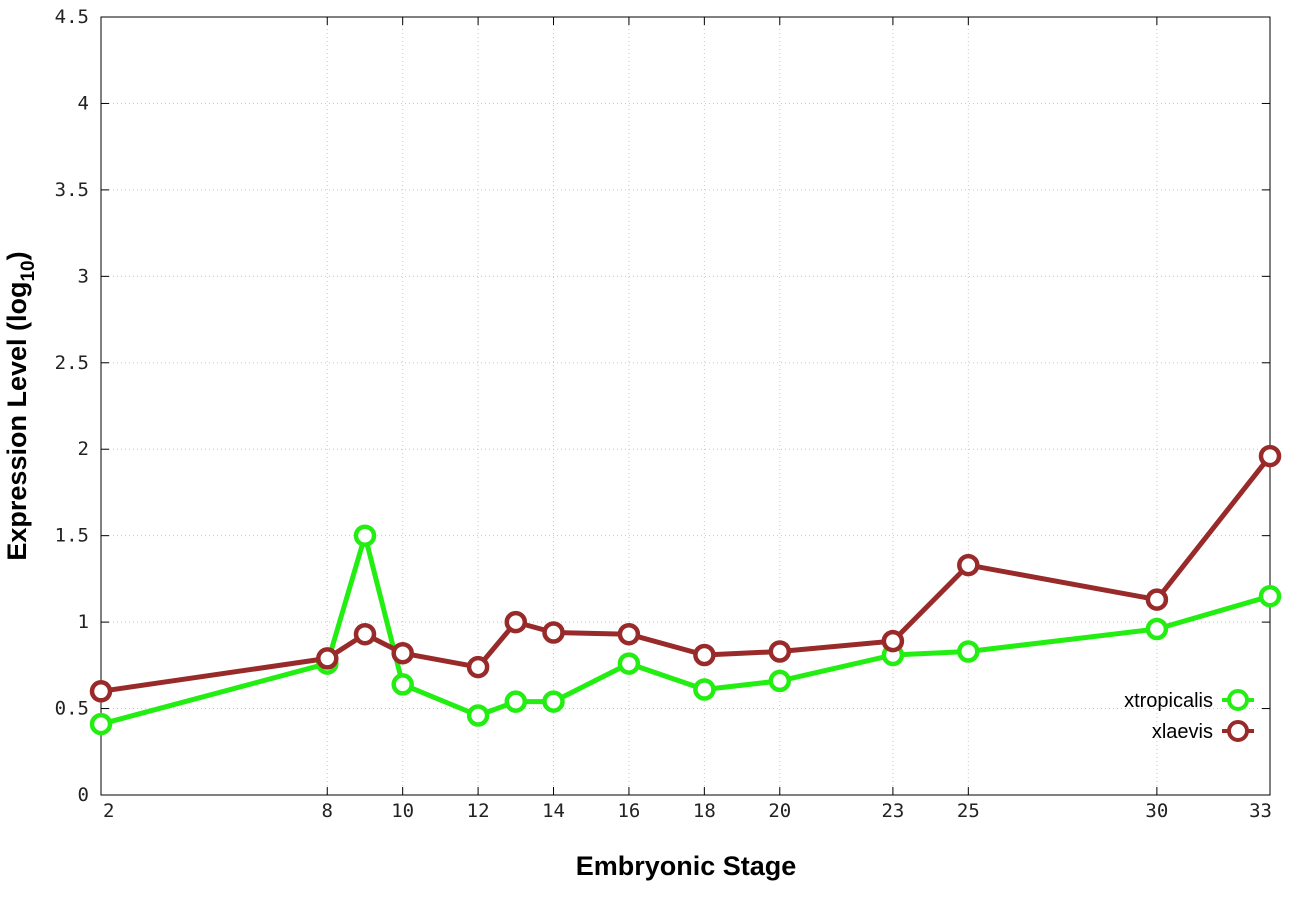  I want to click on x-tick-label: 12, so click(478, 811).